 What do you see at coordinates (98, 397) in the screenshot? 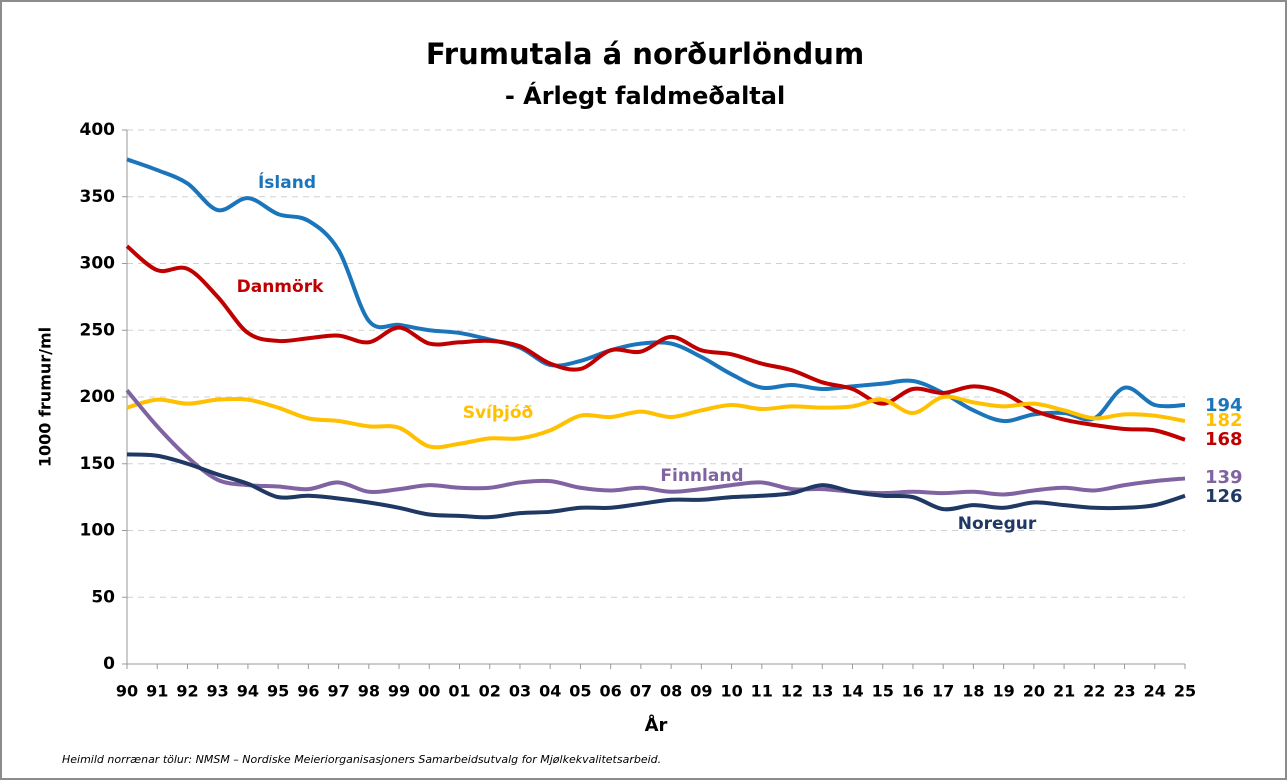
I see `y-tick-label: 200` at bounding box center [98, 397].